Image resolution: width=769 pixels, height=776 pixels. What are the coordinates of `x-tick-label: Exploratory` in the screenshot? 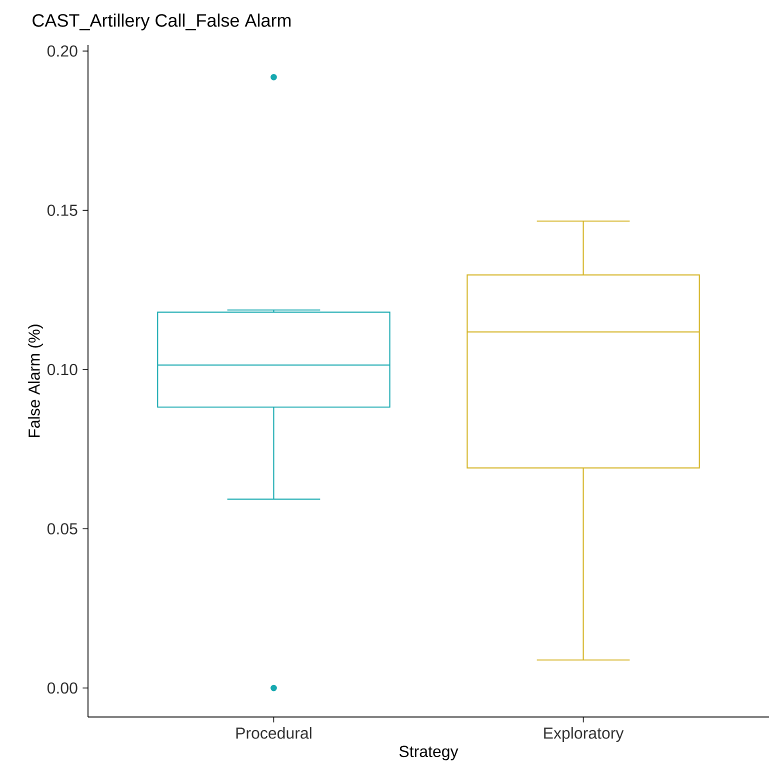 It's located at (584, 734).